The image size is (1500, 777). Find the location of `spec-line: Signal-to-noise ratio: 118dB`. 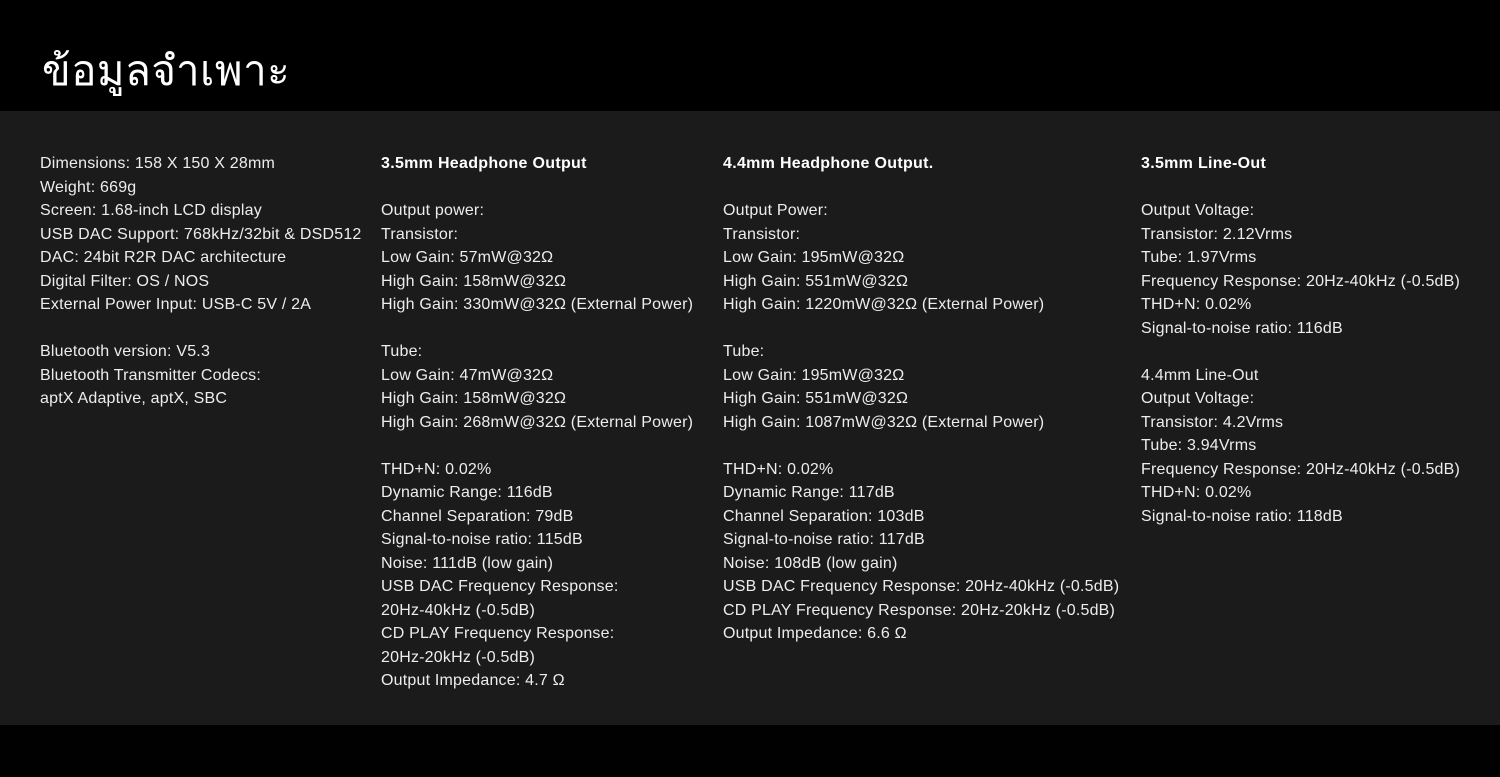

spec-line: Signal-to-noise ratio: 118dB is located at coordinates (1242, 516).